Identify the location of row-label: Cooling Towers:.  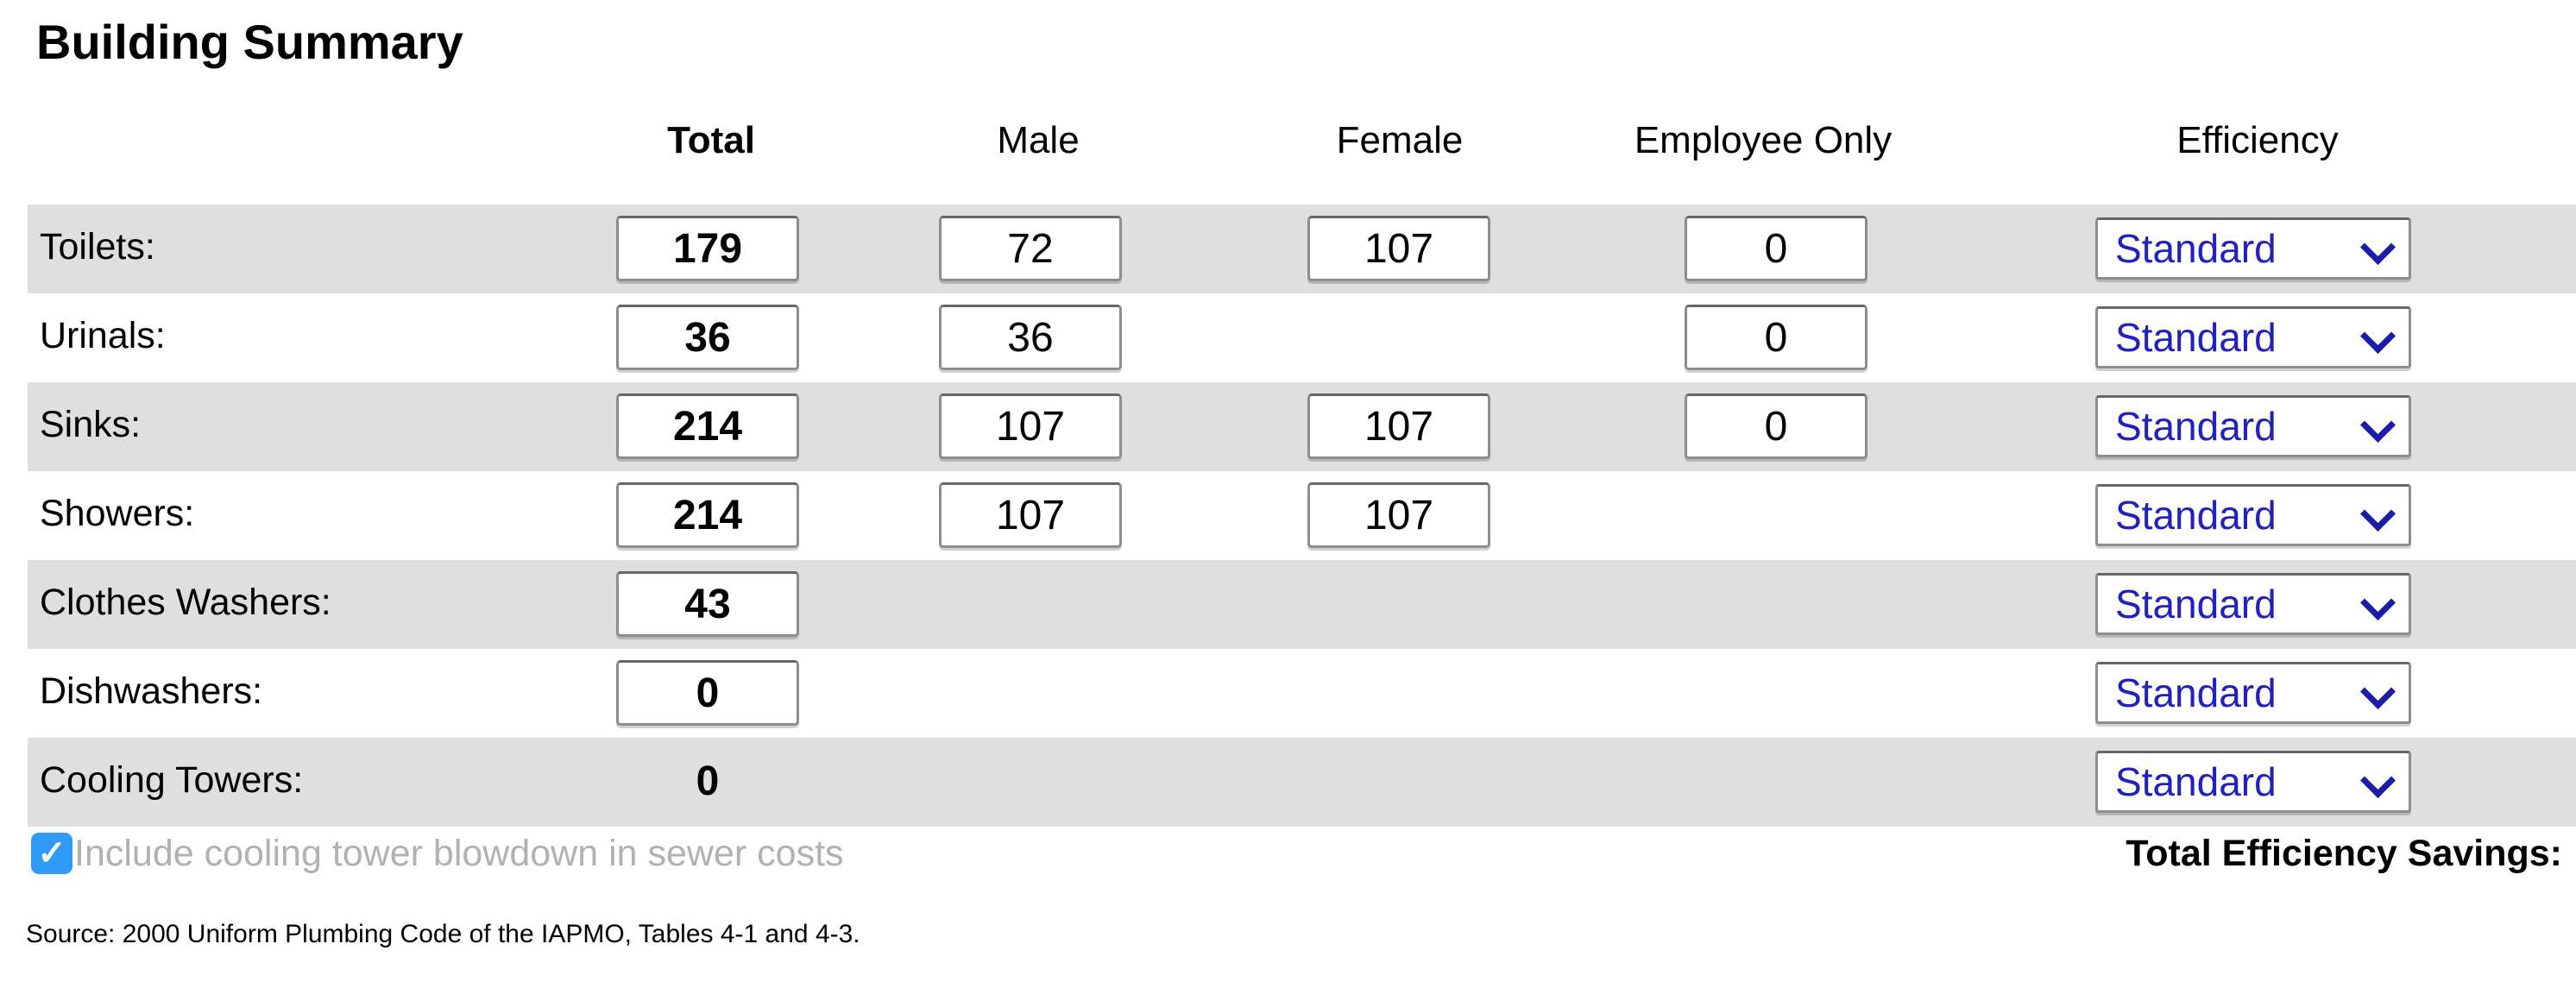
(172, 779).